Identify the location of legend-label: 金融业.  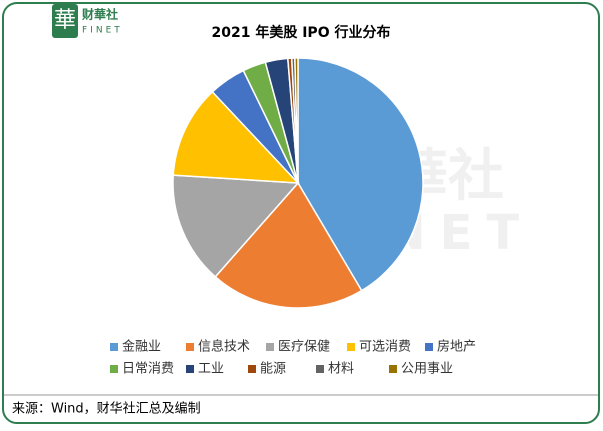
(141, 347).